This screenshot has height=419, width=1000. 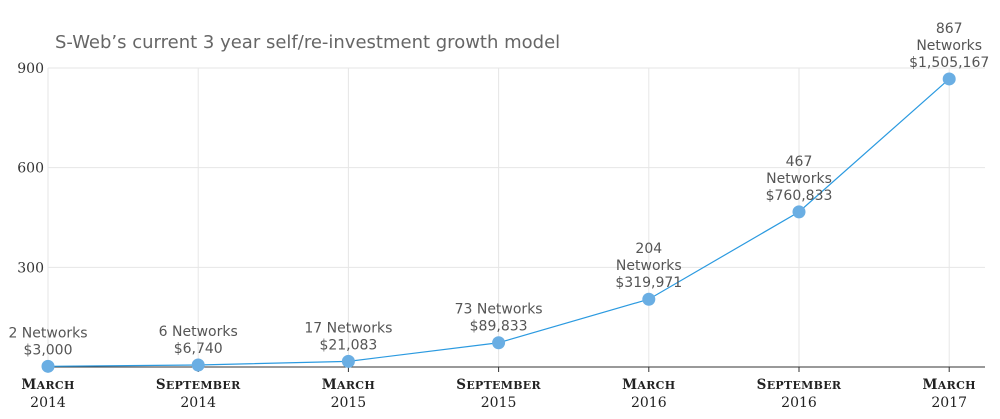 I want to click on y-tick-label: 300, so click(x=30, y=268).